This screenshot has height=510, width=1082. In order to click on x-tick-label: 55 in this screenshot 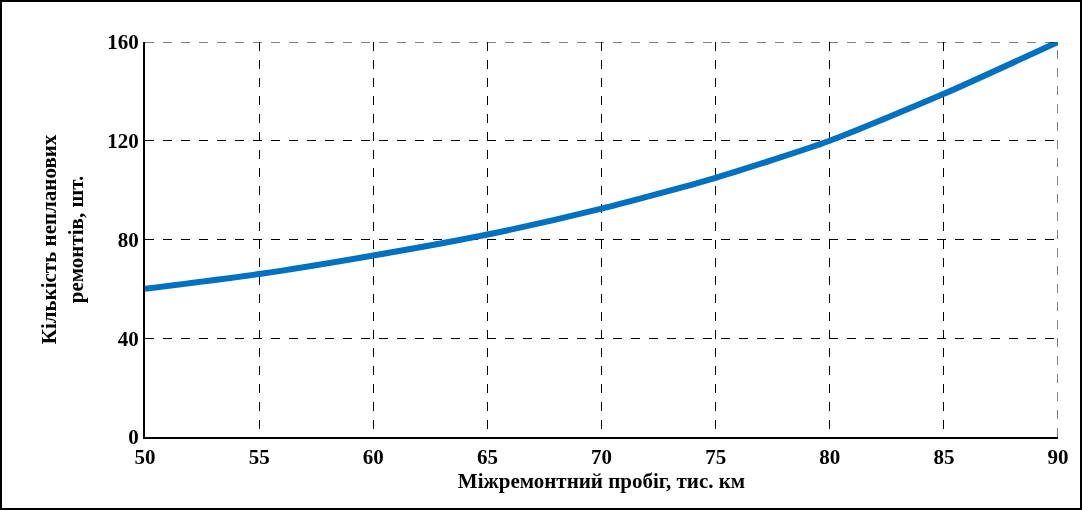, I will do `click(259, 457)`.